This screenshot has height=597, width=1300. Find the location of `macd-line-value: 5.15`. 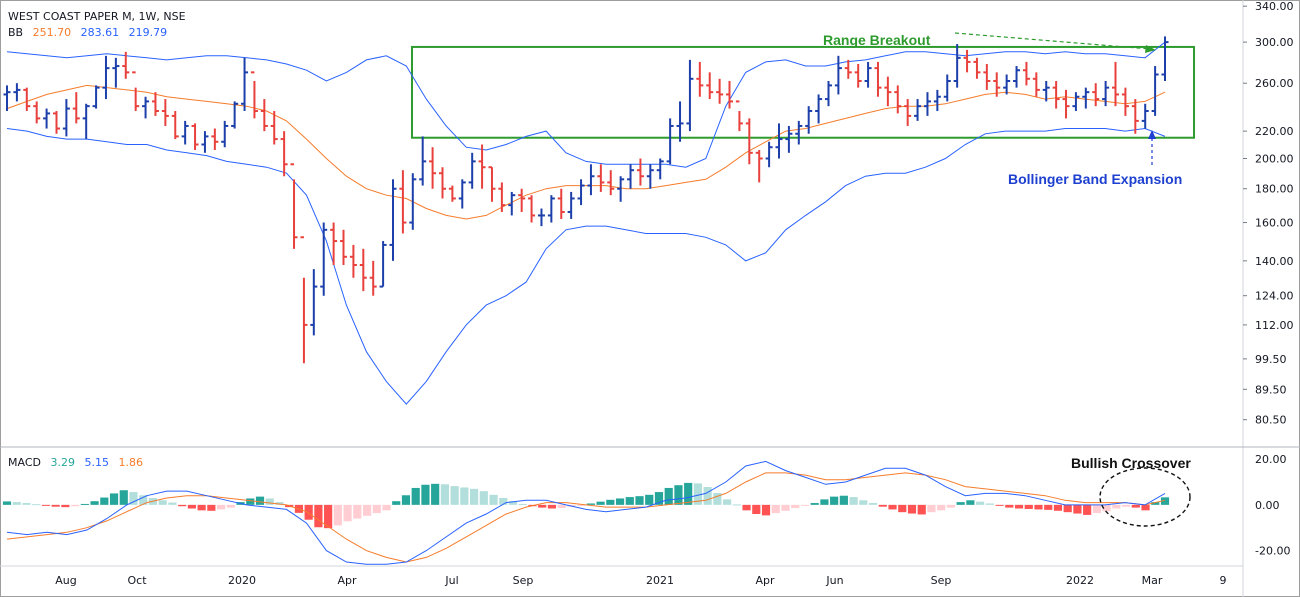

macd-line-value: 5.15 is located at coordinates (96, 462).